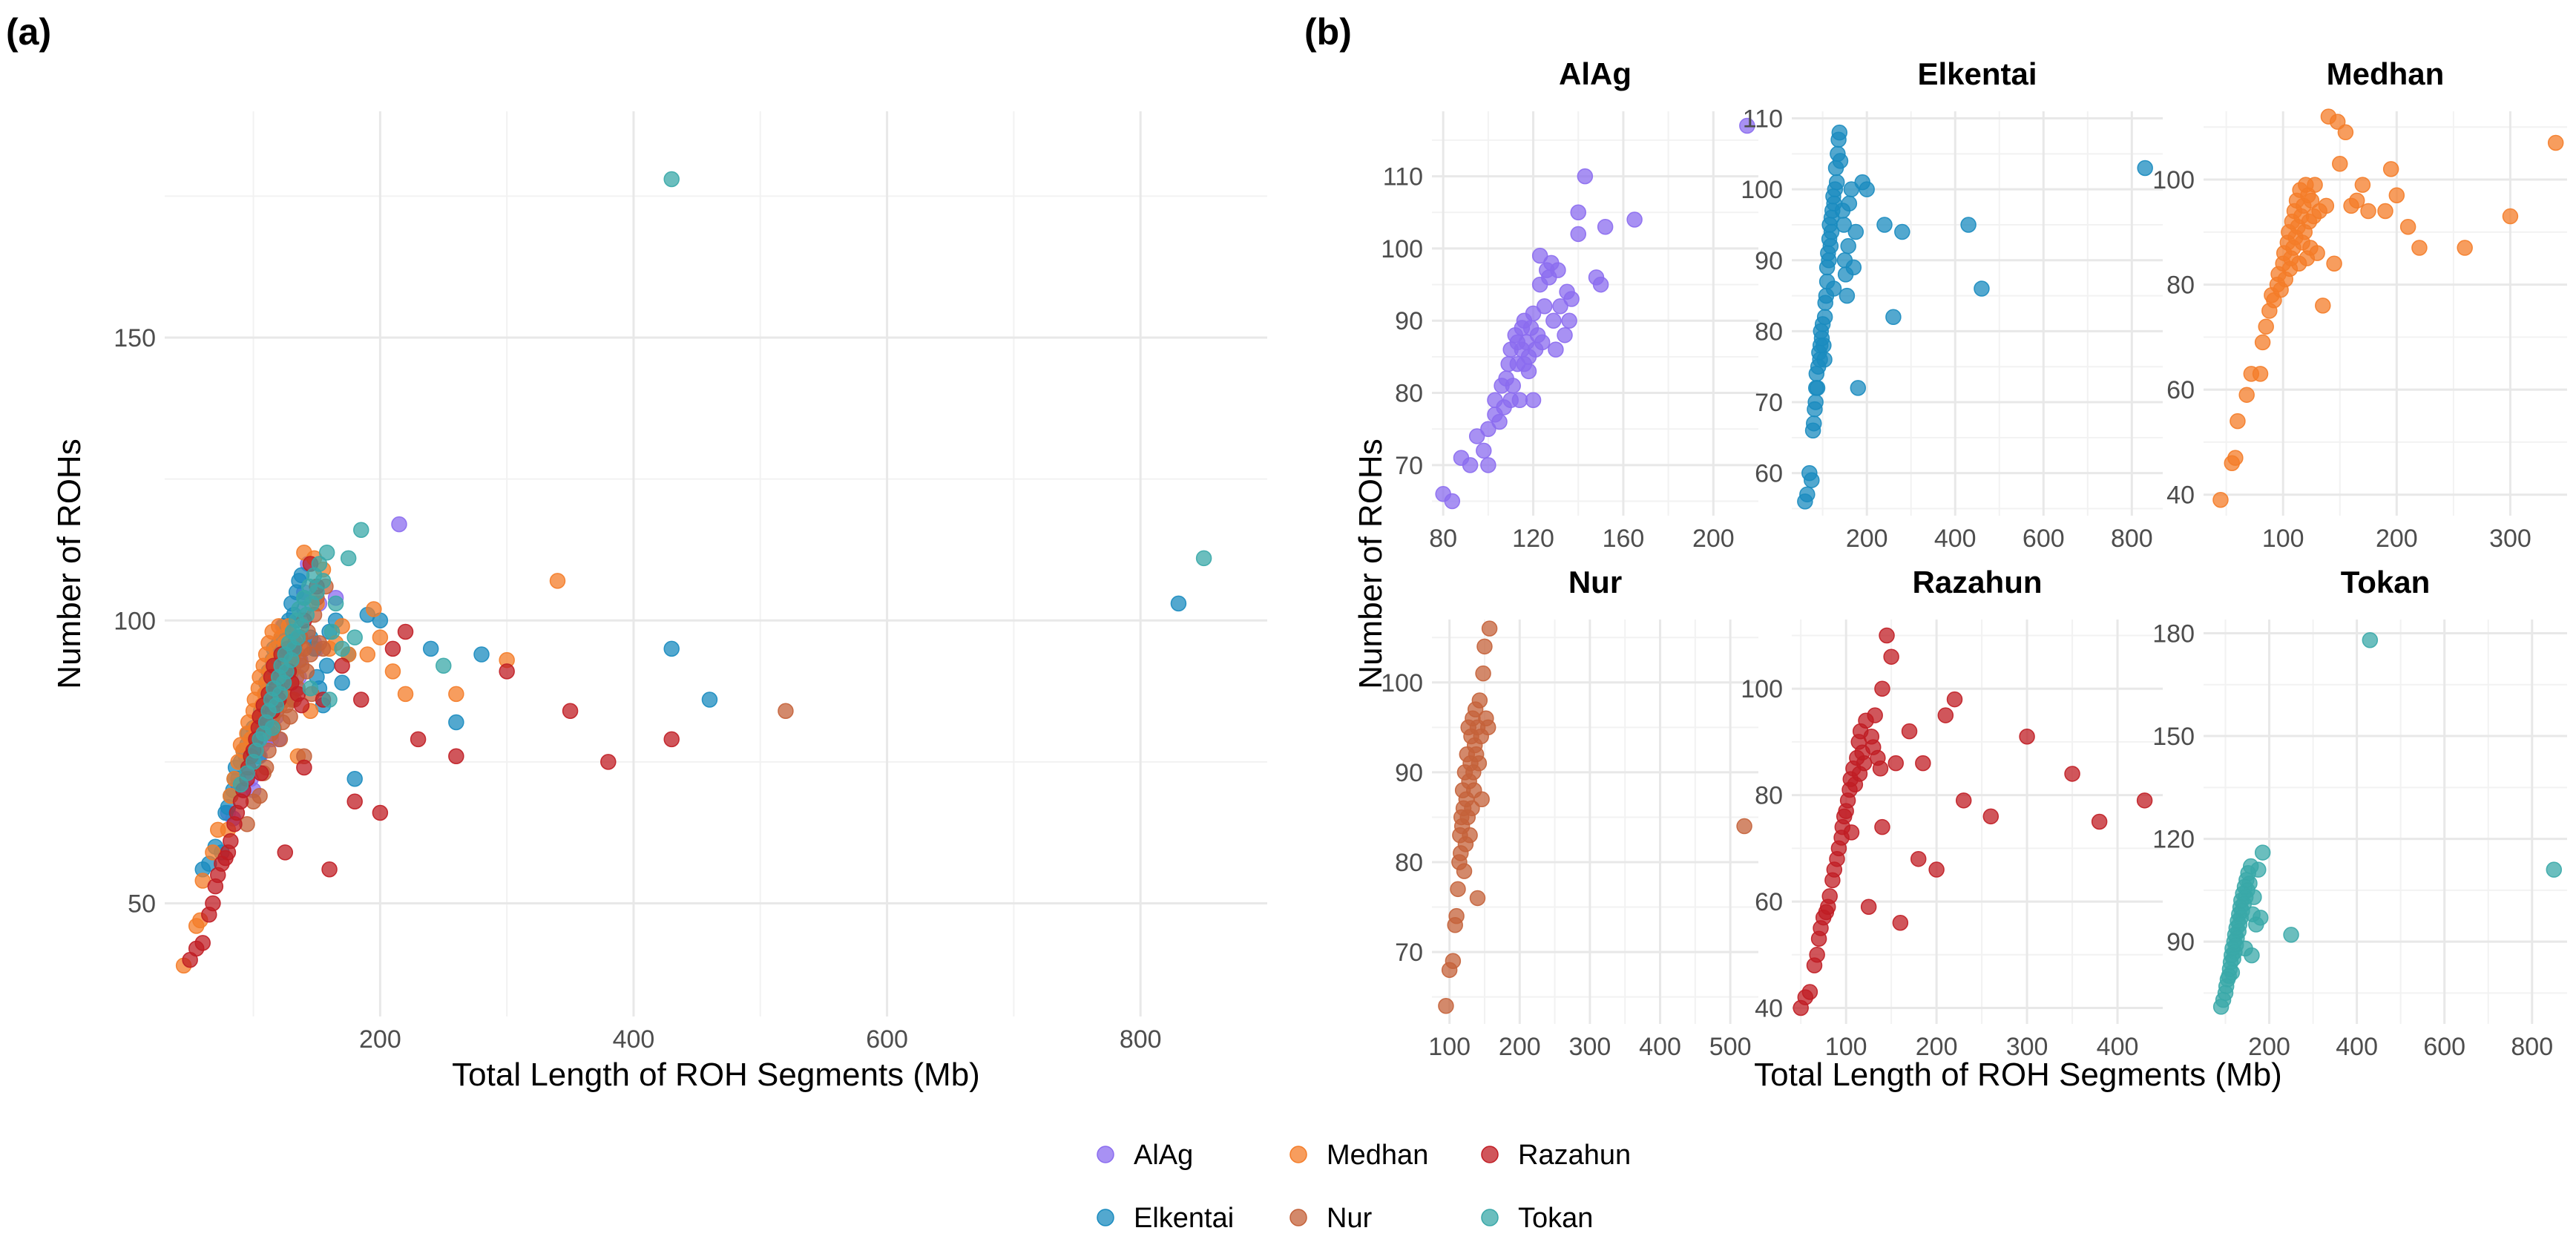  I want to click on facet-title: Medhan, so click(2386, 73).